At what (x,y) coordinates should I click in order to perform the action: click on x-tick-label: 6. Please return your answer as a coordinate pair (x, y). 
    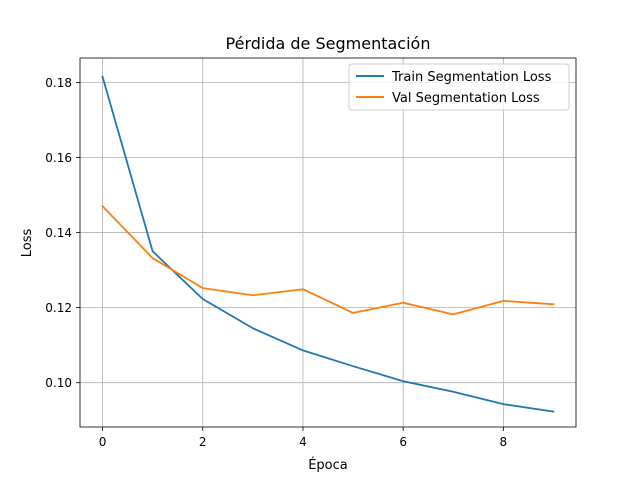
    Looking at the image, I should click on (403, 442).